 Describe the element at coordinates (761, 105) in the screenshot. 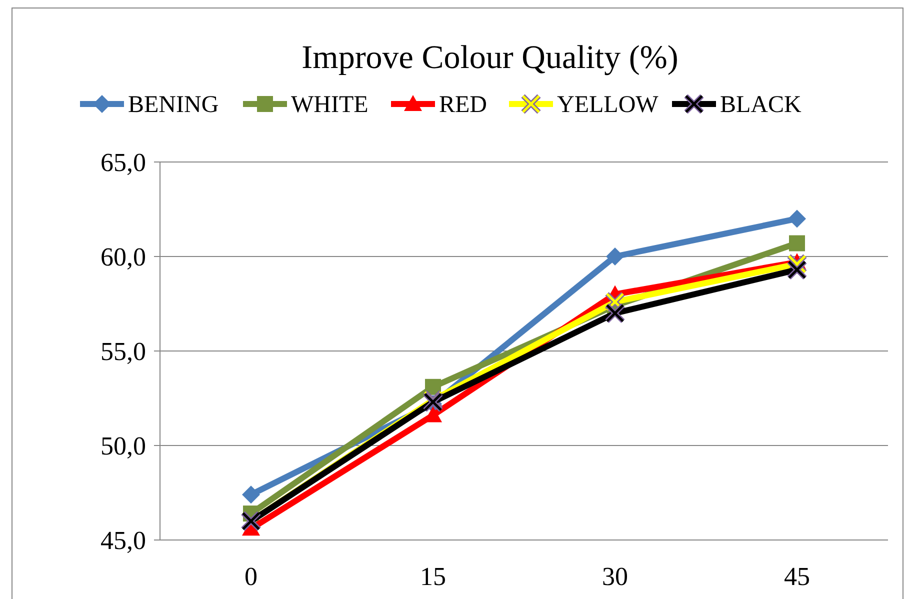

I see `legend-label: BLACK` at that location.